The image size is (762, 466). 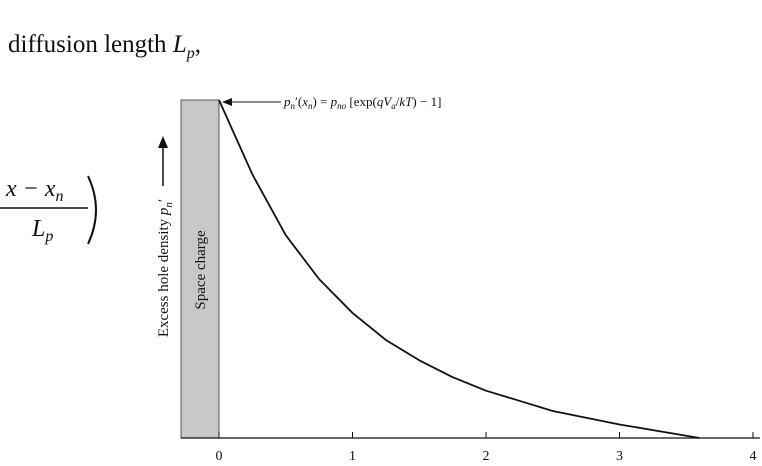 What do you see at coordinates (92, 210) in the screenshot?
I see `parenthesis` at bounding box center [92, 210].